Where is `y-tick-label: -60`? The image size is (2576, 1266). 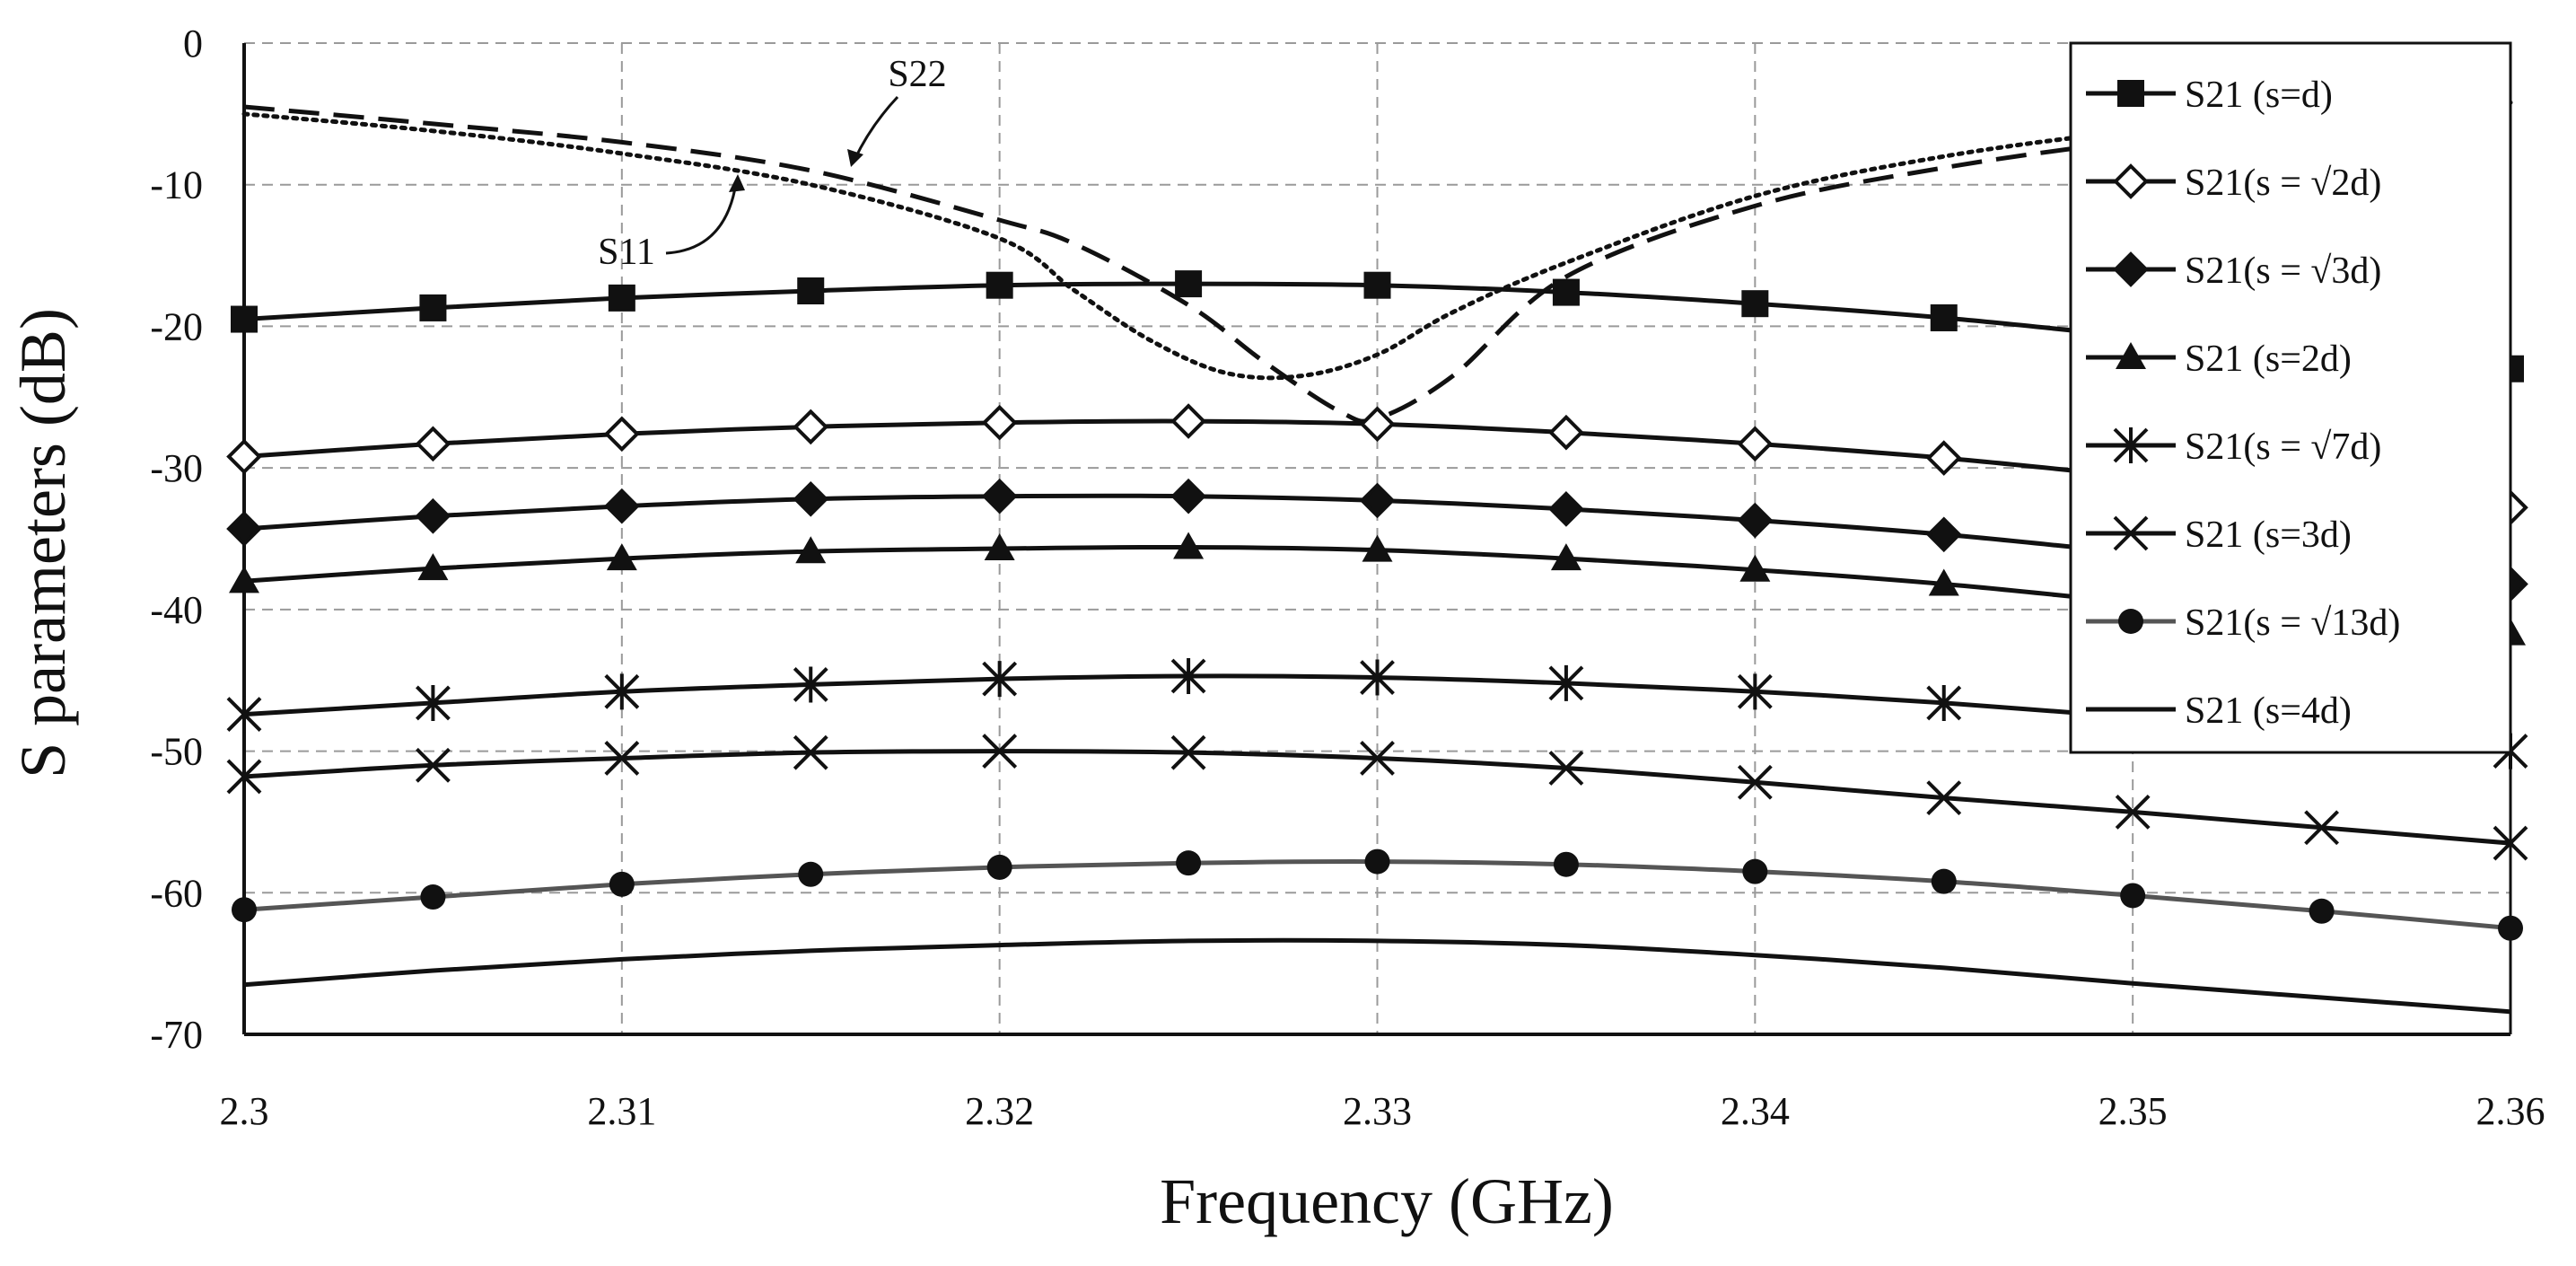 y-tick-label: -60 is located at coordinates (176, 893).